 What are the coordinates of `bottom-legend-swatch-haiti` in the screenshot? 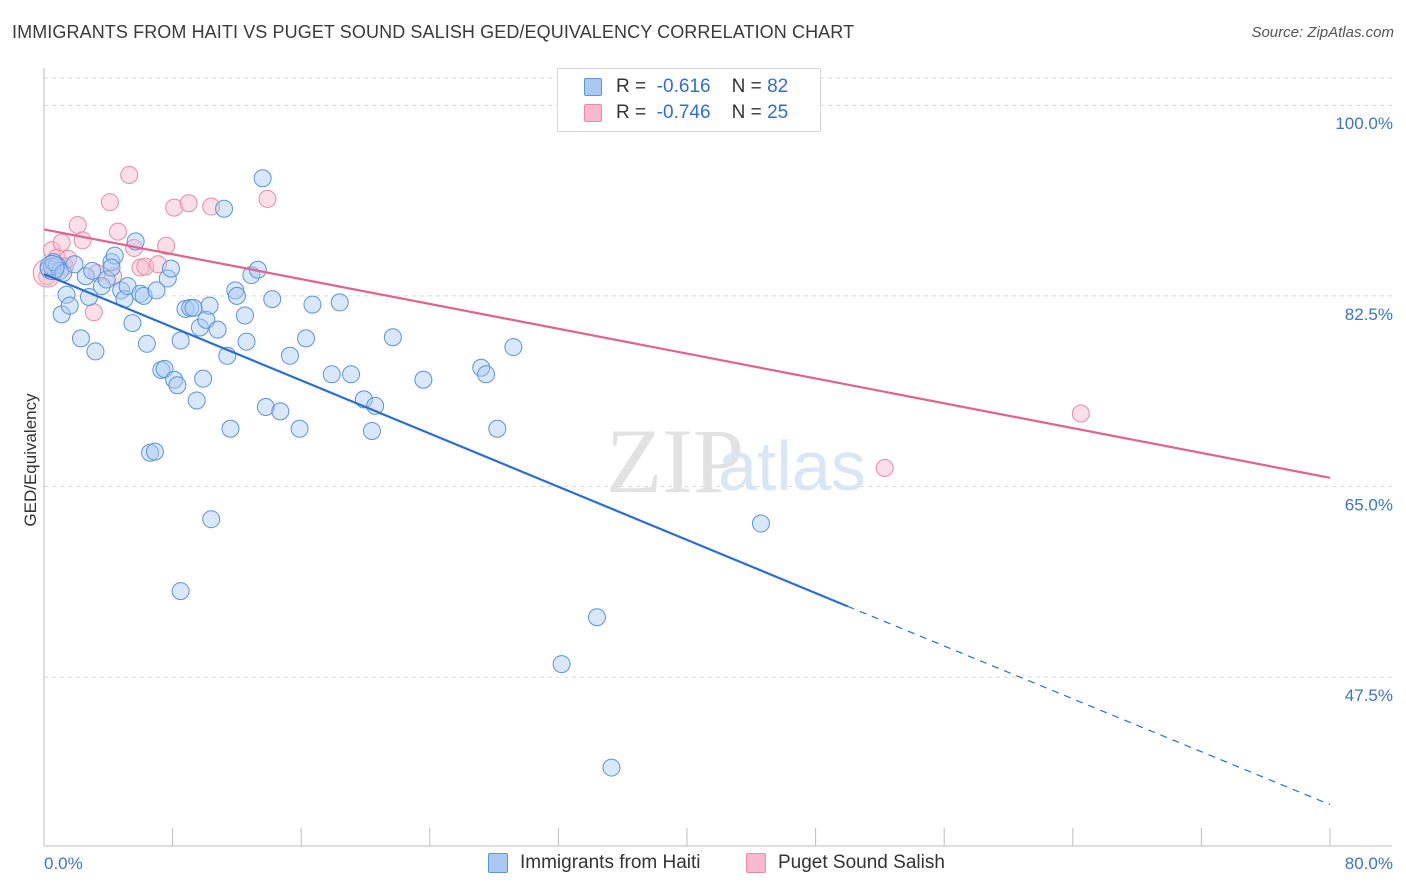 It's located at (498, 863).